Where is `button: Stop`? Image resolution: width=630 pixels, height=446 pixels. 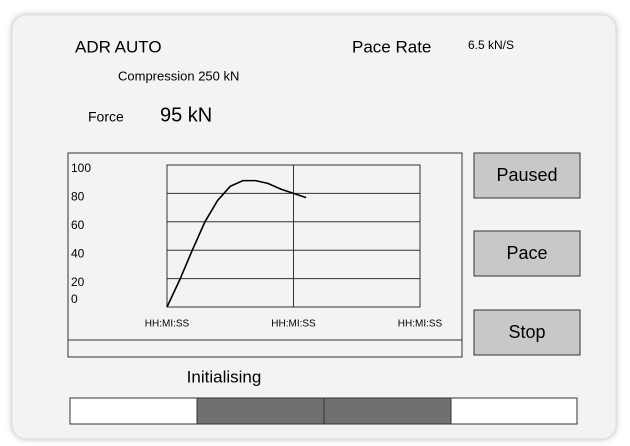
button: Stop is located at coordinates (527, 332).